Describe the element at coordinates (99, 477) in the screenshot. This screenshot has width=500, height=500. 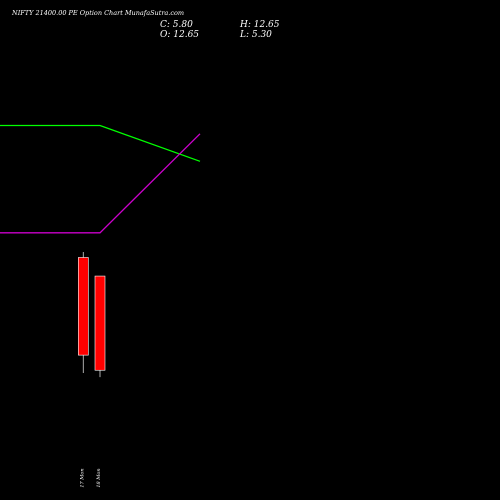
I see `x-tick-label: 18 Mon` at that location.